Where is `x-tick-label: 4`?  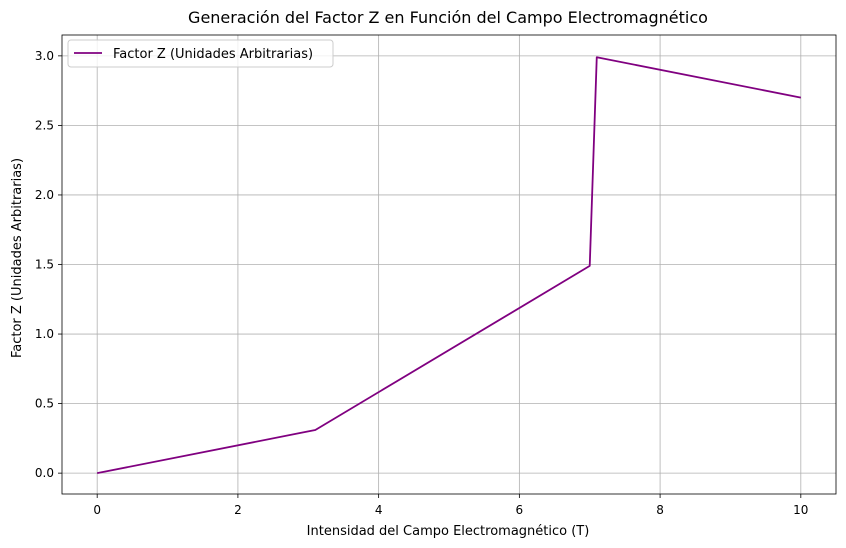 x-tick-label: 4 is located at coordinates (379, 510).